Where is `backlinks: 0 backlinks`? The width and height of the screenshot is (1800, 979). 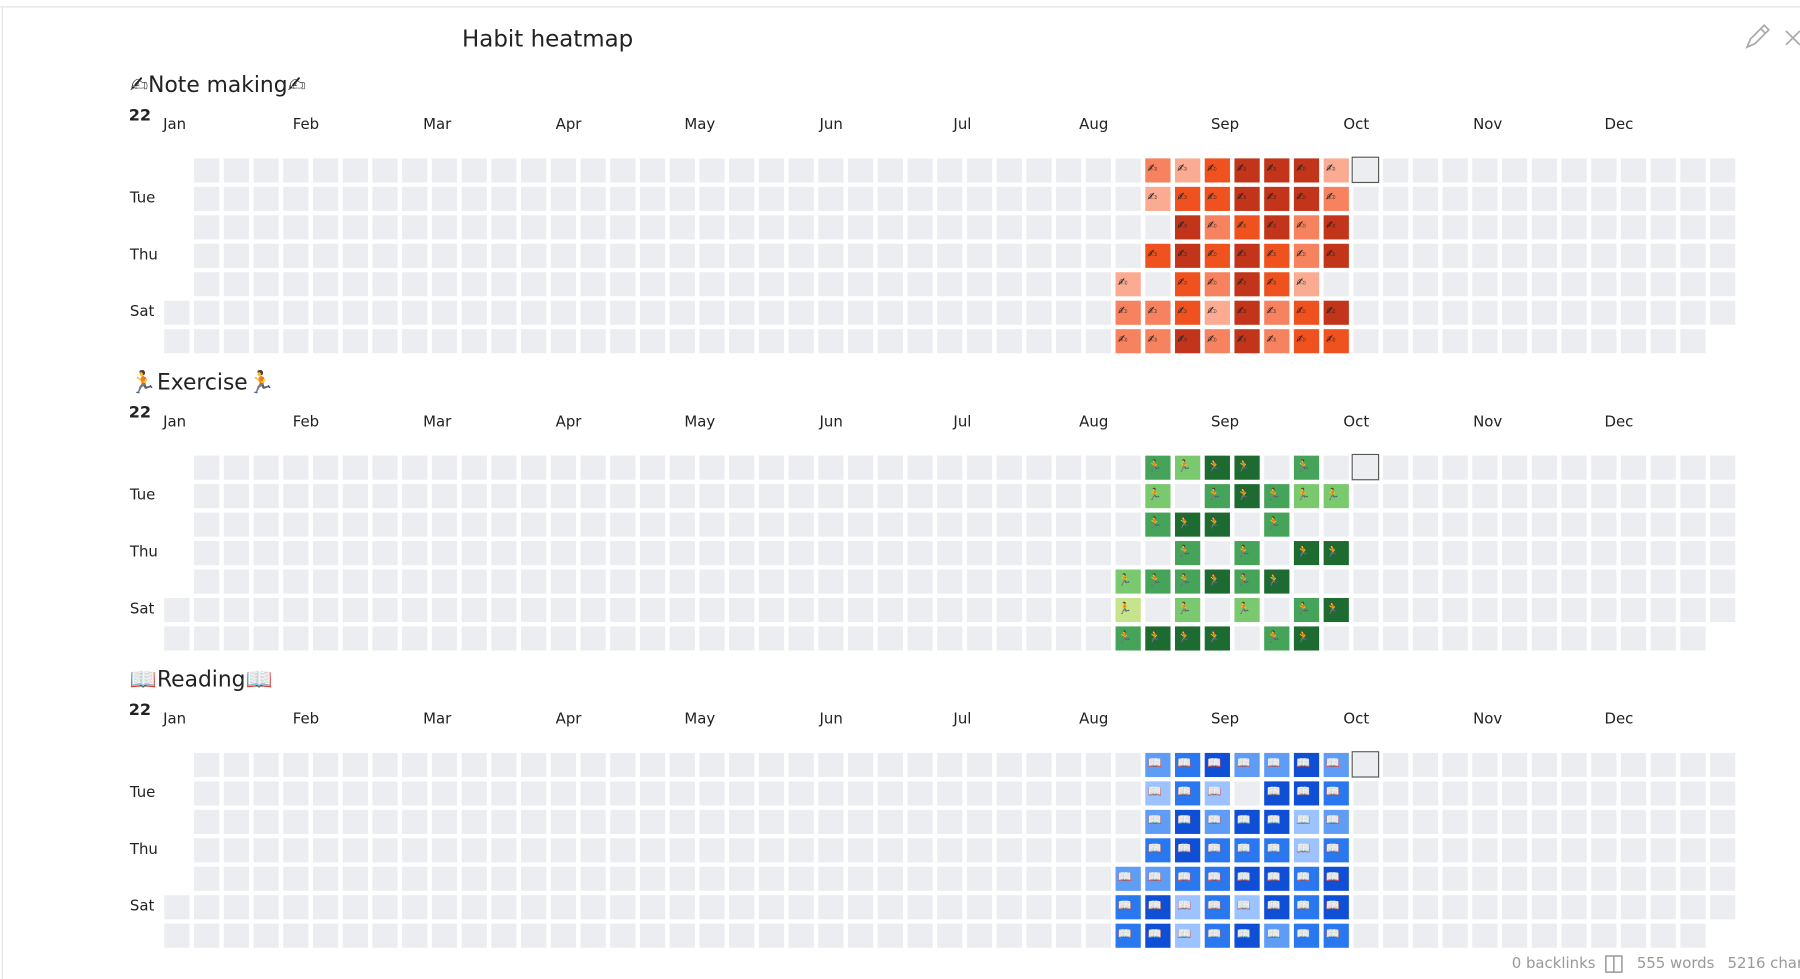
backlinks: 0 backlinks is located at coordinates (1554, 963).